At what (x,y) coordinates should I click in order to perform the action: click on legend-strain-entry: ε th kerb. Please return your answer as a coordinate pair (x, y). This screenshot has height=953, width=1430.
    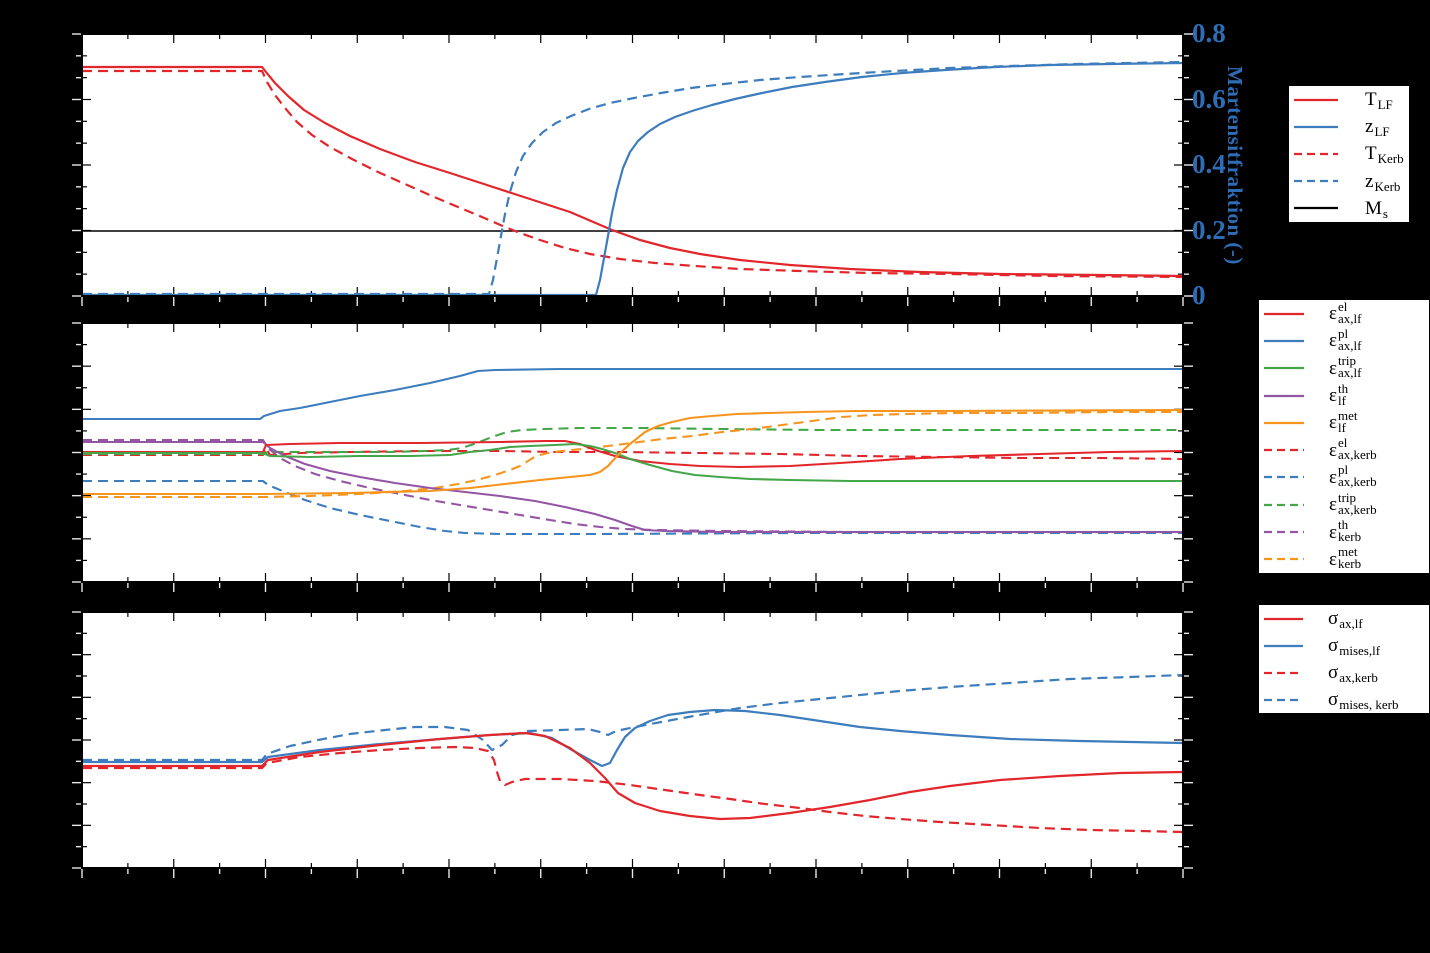
    Looking at the image, I should click on (1344, 531).